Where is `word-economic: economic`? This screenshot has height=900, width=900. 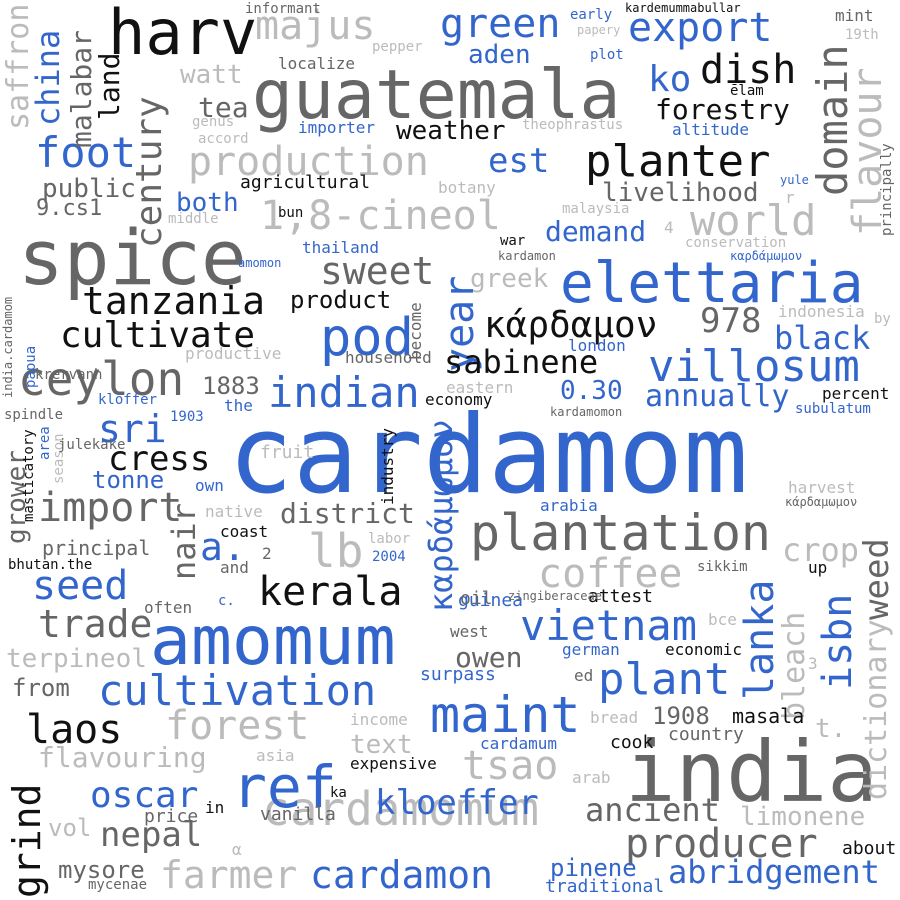
word-economic: economic is located at coordinates (704, 649).